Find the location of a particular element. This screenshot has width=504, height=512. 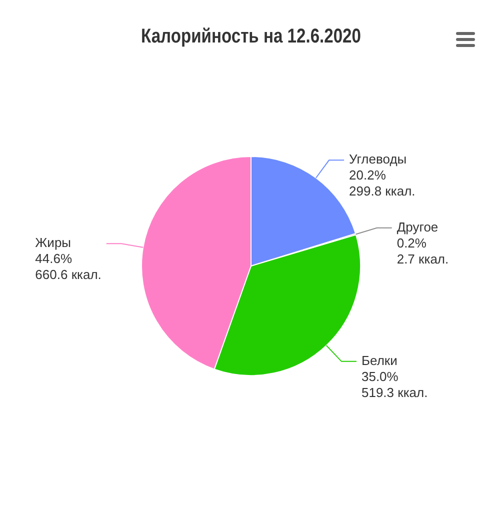

data-label: 44.6% 660.6 ккал. is located at coordinates (68, 266).